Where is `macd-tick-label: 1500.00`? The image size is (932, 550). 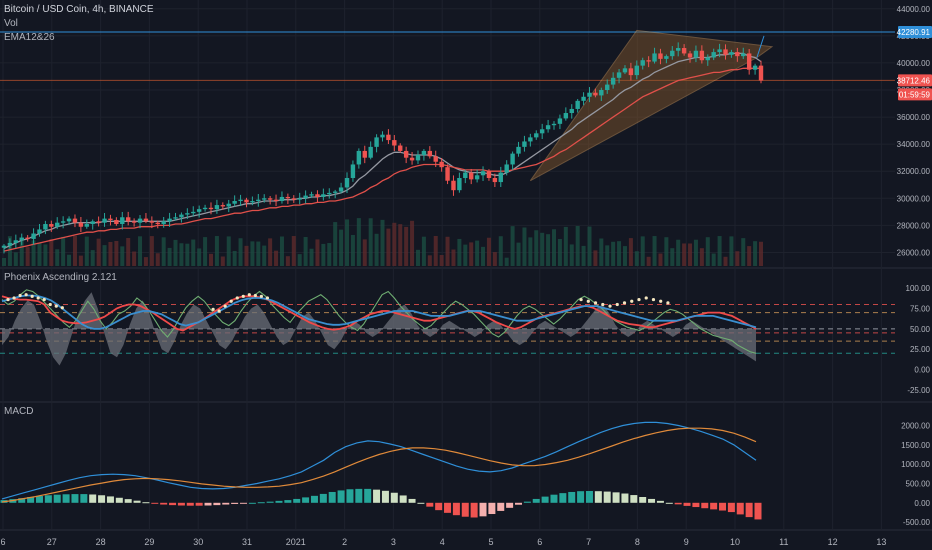 macd-tick-label: 1500.00 is located at coordinates (915, 445).